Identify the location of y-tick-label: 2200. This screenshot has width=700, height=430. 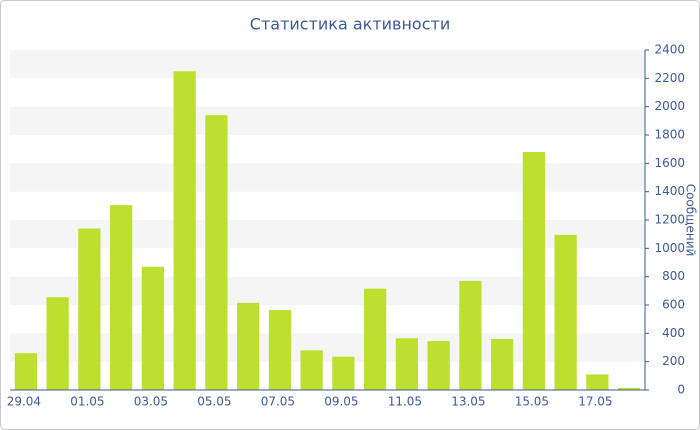
(669, 78).